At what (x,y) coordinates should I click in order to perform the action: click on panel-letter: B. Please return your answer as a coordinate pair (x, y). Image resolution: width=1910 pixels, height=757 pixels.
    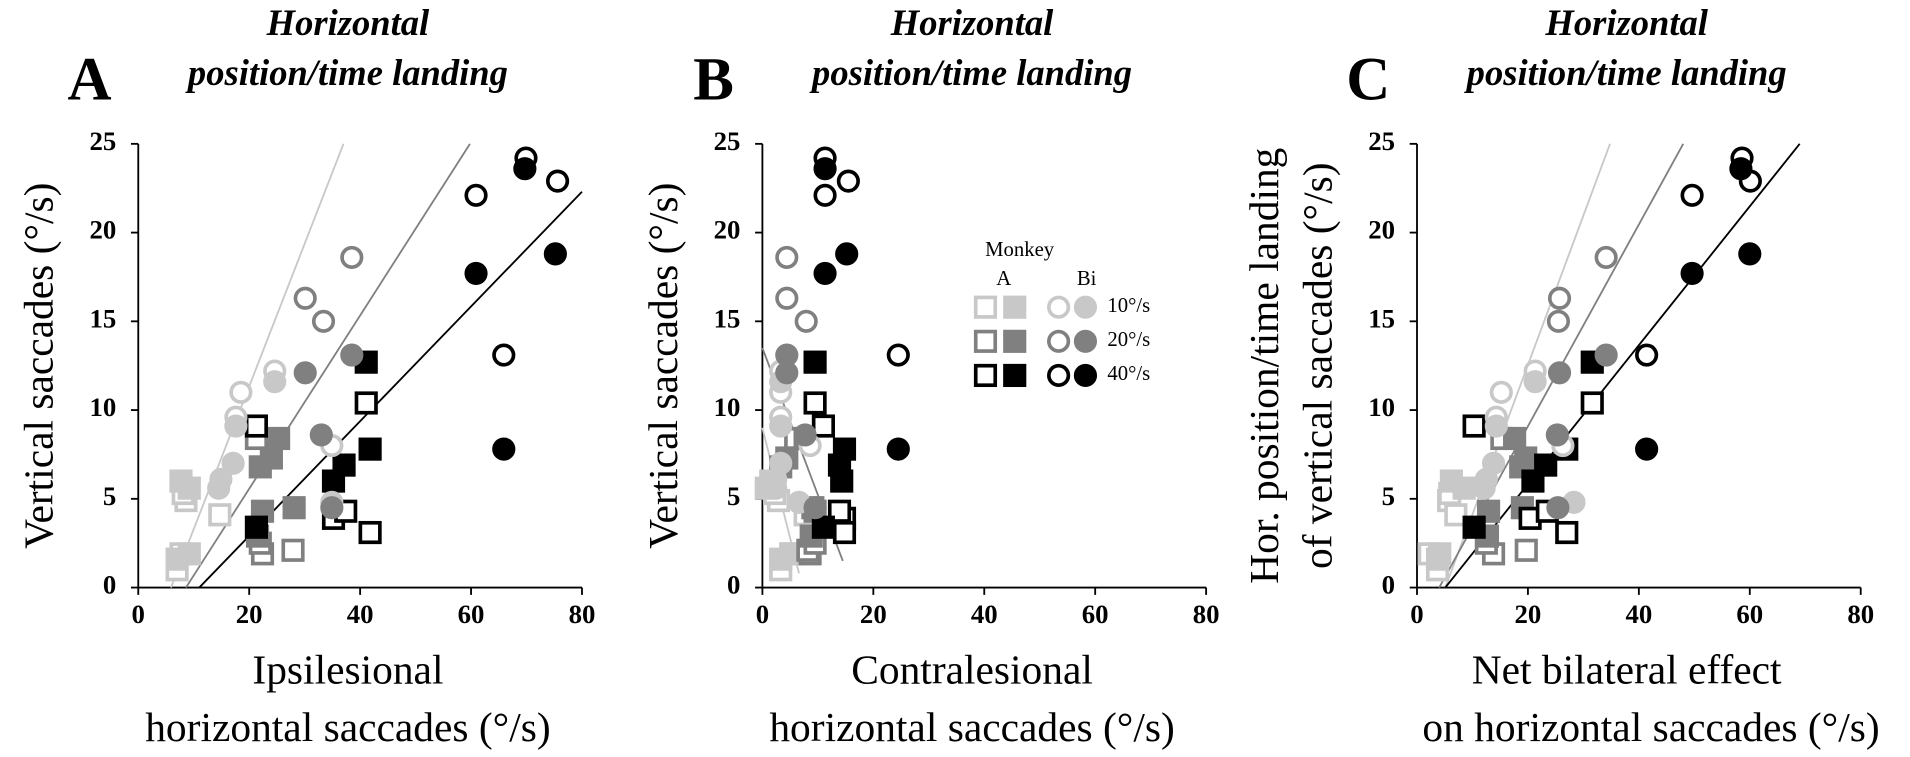
    Looking at the image, I should click on (713, 79).